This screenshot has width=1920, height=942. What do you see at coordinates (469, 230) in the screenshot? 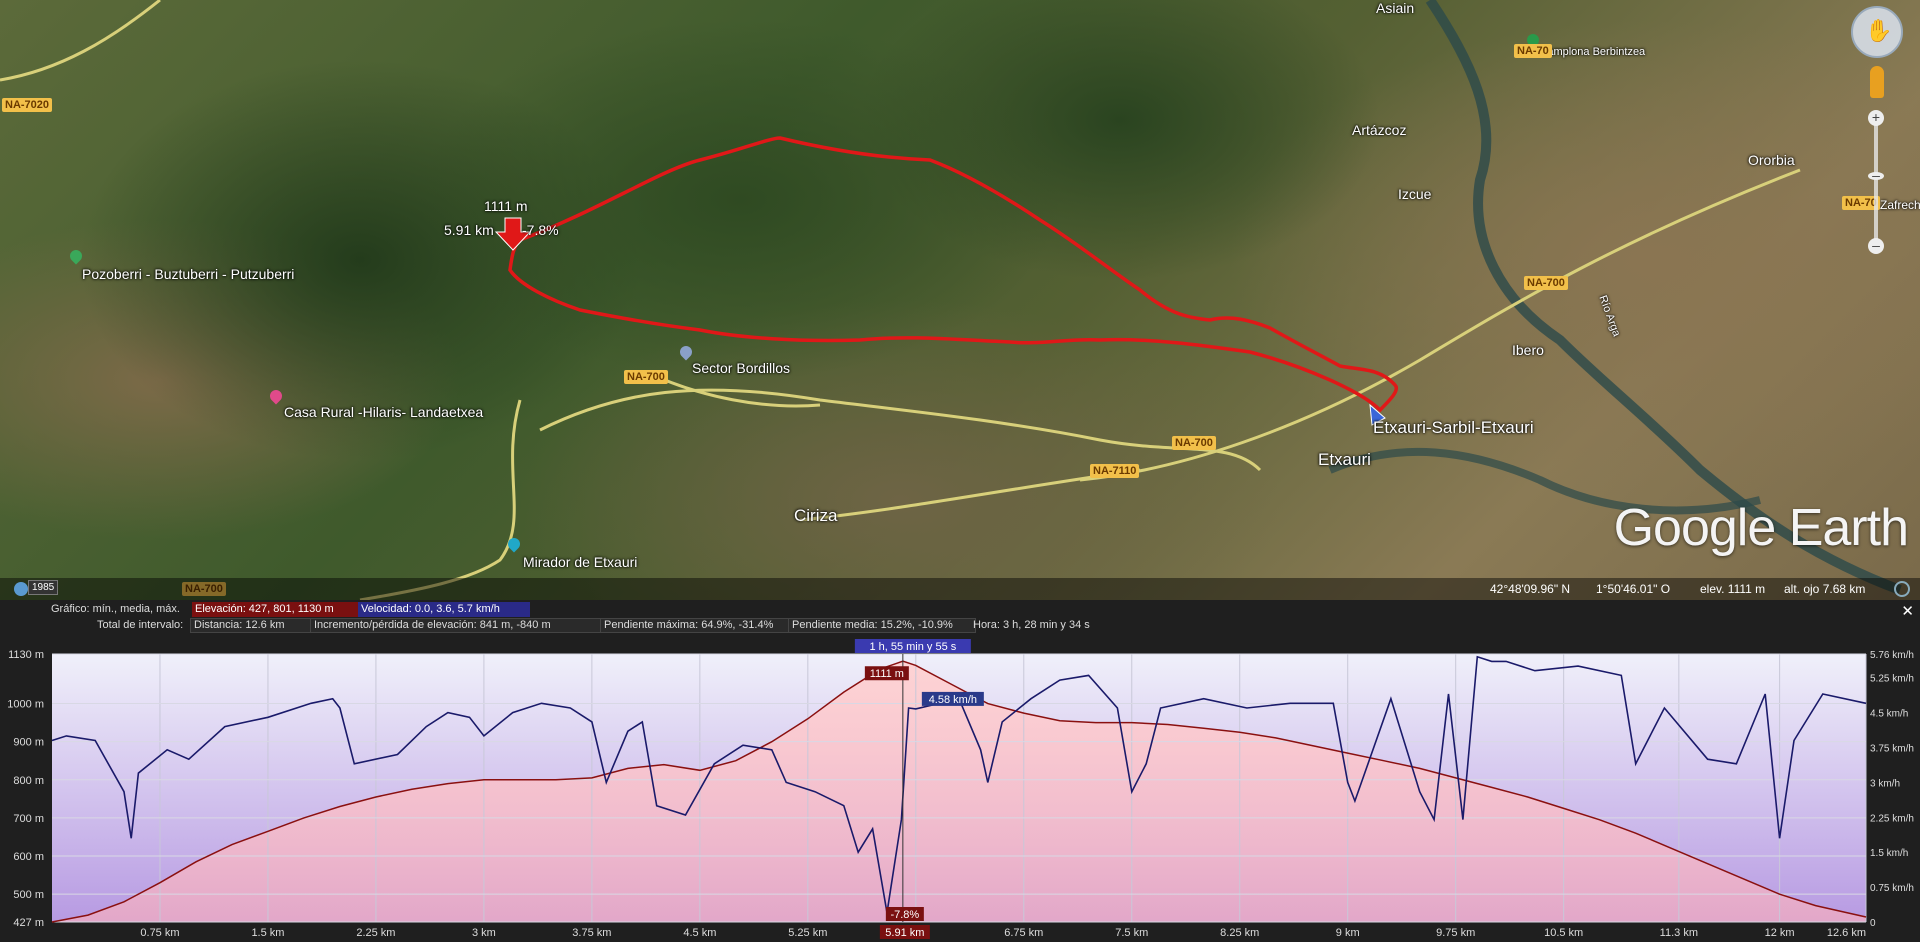
I see `marker-distance: 5.91 km` at bounding box center [469, 230].